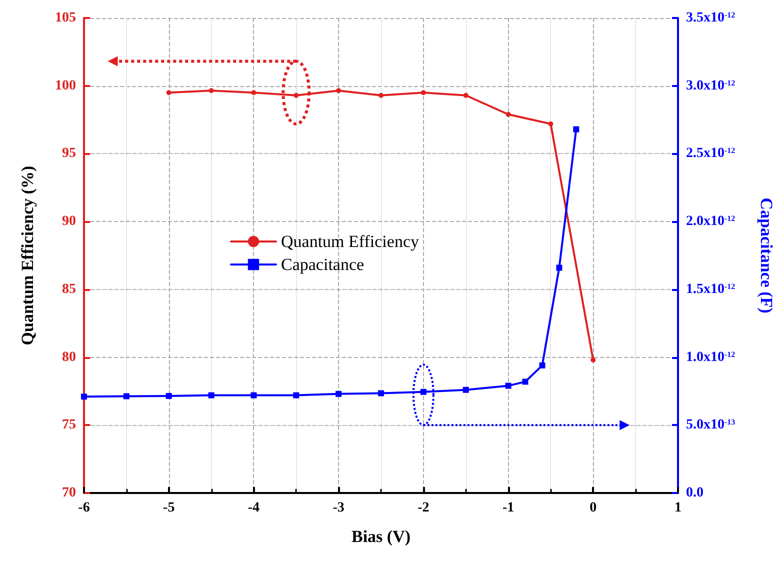  What do you see at coordinates (593, 508) in the screenshot?
I see `x-tick-label: 0` at bounding box center [593, 508].